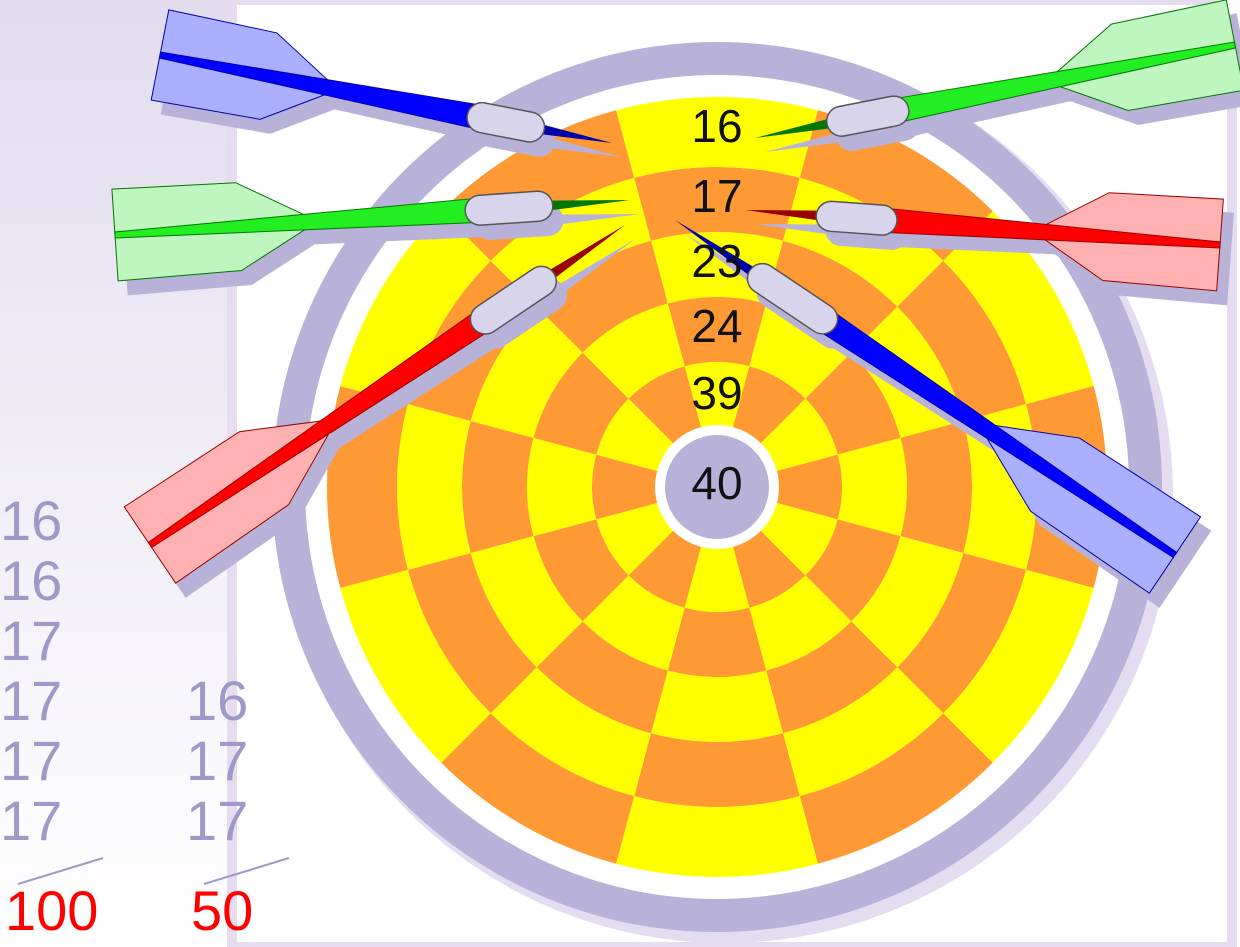 Image resolution: width=1240 pixels, height=947 pixels. I want to click on total: 50, so click(222, 910).